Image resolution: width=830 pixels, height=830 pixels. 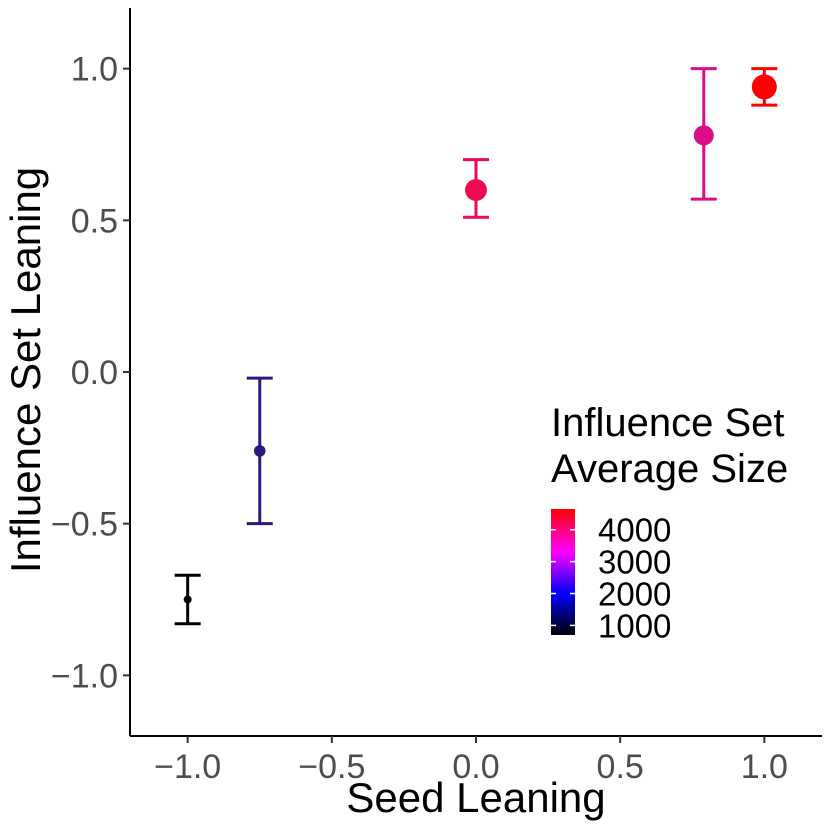 What do you see at coordinates (25, 370) in the screenshot?
I see `y-axis-title: Influence Set Leaning` at bounding box center [25, 370].